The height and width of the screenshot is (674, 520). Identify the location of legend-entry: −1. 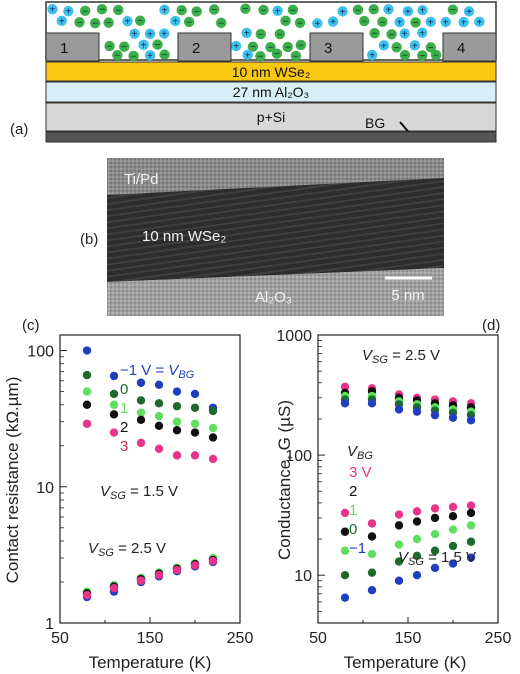
(357, 548).